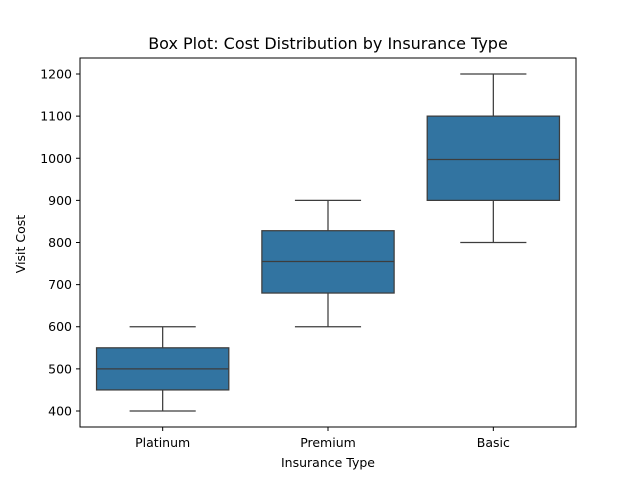 The height and width of the screenshot is (480, 640). I want to click on y-tick-label: 800, so click(60, 242).